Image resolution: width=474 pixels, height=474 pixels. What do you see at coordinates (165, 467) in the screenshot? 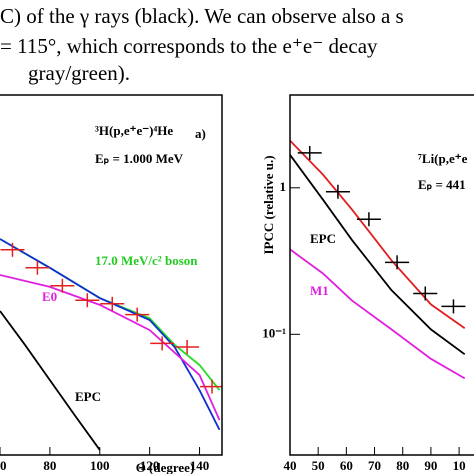
I see `x-axis-label: Θ (degree)` at bounding box center [165, 467].